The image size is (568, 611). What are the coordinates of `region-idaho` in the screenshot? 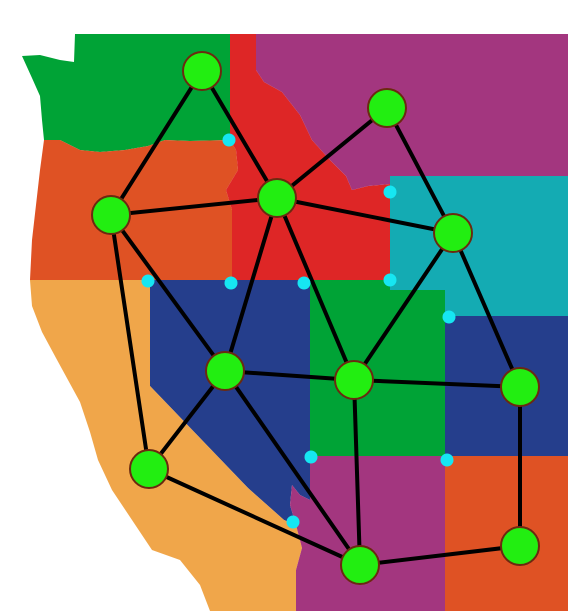 It's located at (308, 157).